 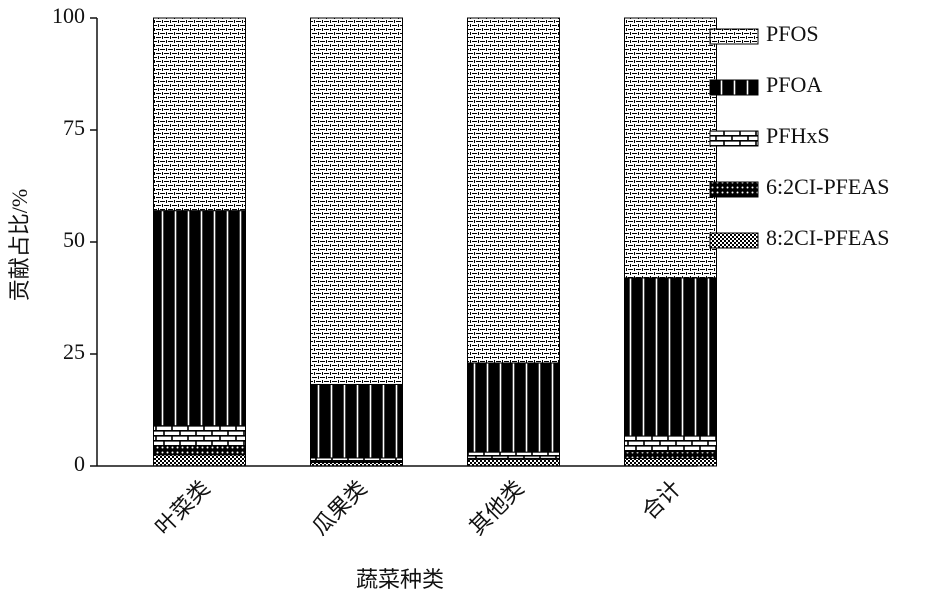 What do you see at coordinates (400, 579) in the screenshot?
I see `x-axis-title: 蔬菜种类` at bounding box center [400, 579].